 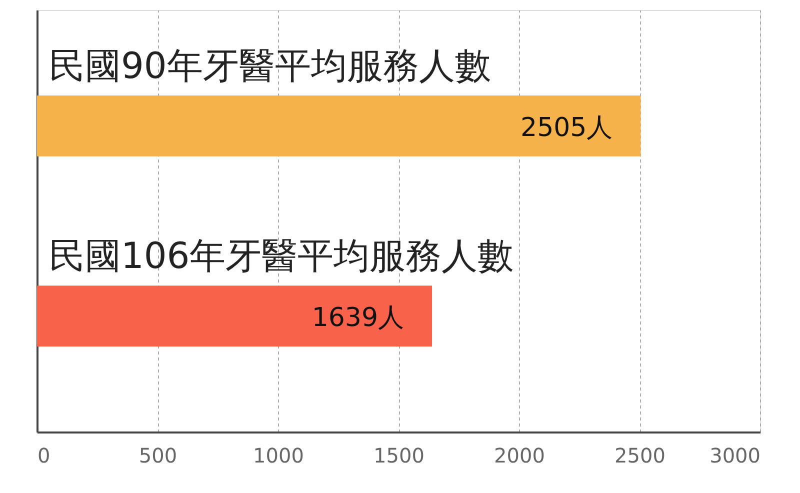 What do you see at coordinates (358, 318) in the screenshot?
I see `data-label: 1639人` at bounding box center [358, 318].